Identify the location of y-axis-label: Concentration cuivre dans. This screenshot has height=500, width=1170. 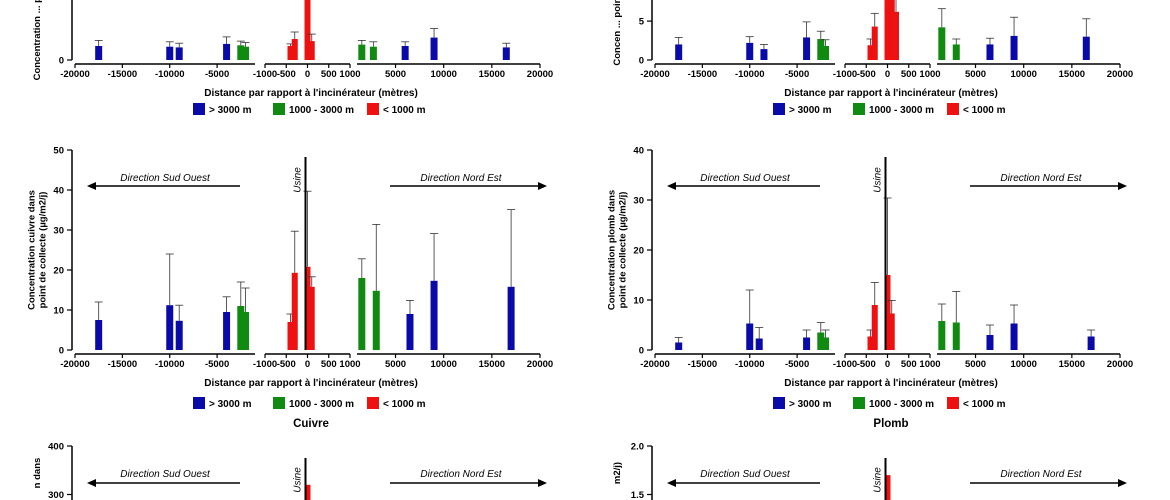
(32, 250).